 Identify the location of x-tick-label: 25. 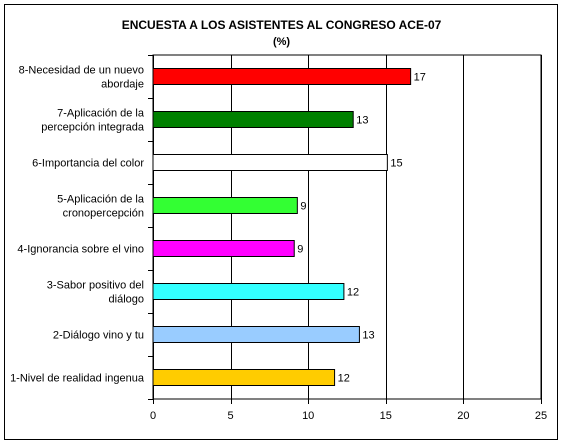
(541, 416).